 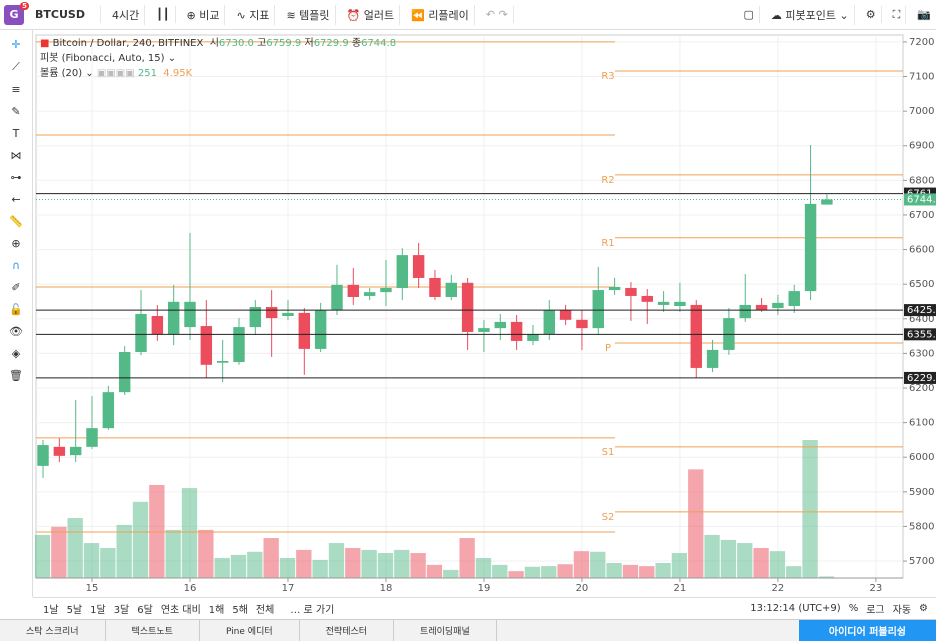 I want to click on legend-label: 시, so click(x=214, y=43).